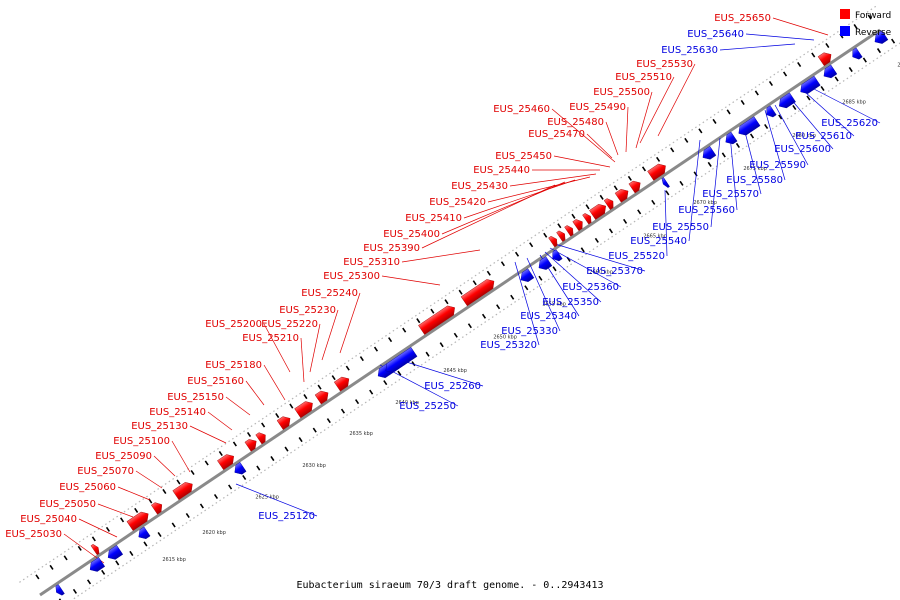 The height and width of the screenshot is (600, 900). Describe the element at coordinates (755, 169) in the screenshot. I see `tick-label: 2675 kbp` at that location.